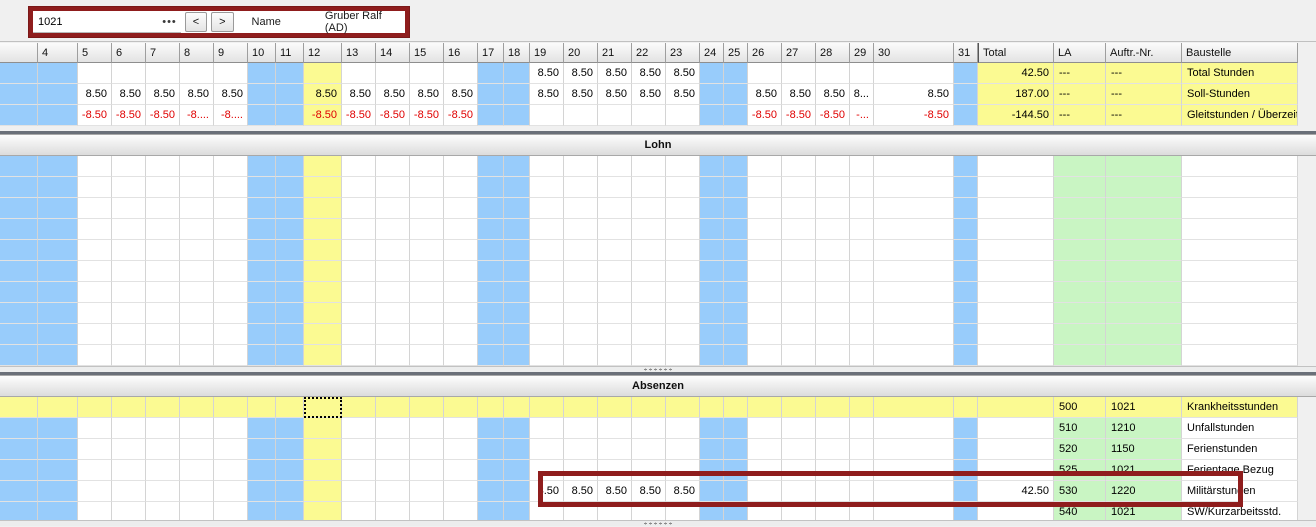 The image size is (1316, 527). What do you see at coordinates (914, 53) in the screenshot?
I see `column-header-day-30: 30` at bounding box center [914, 53].